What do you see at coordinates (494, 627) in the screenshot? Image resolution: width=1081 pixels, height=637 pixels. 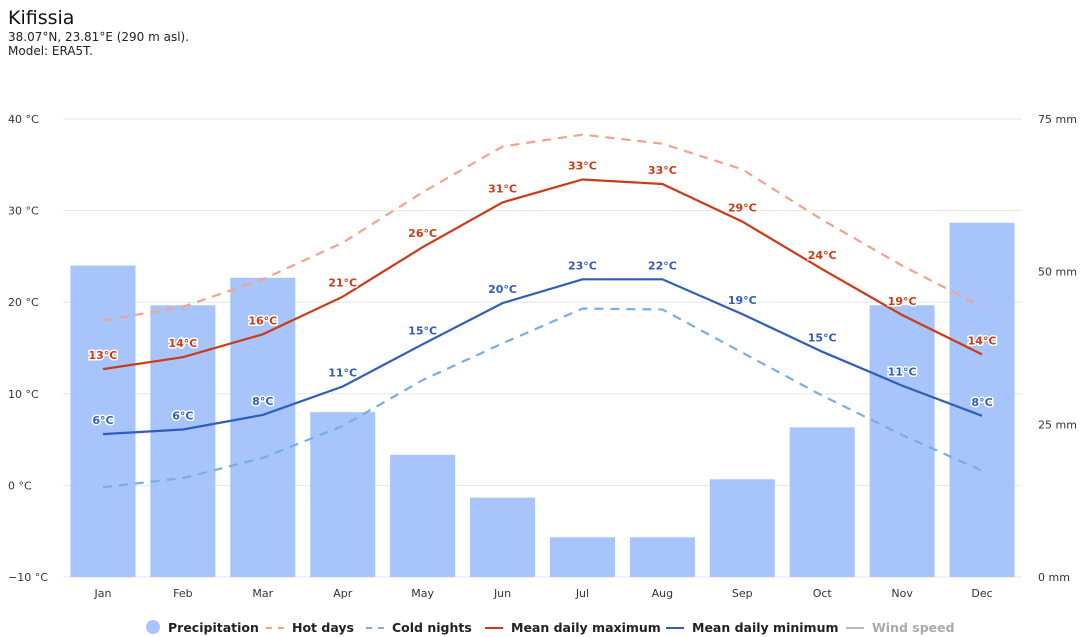 I see `legend-swatch-mean-daily-maximum` at bounding box center [494, 627].